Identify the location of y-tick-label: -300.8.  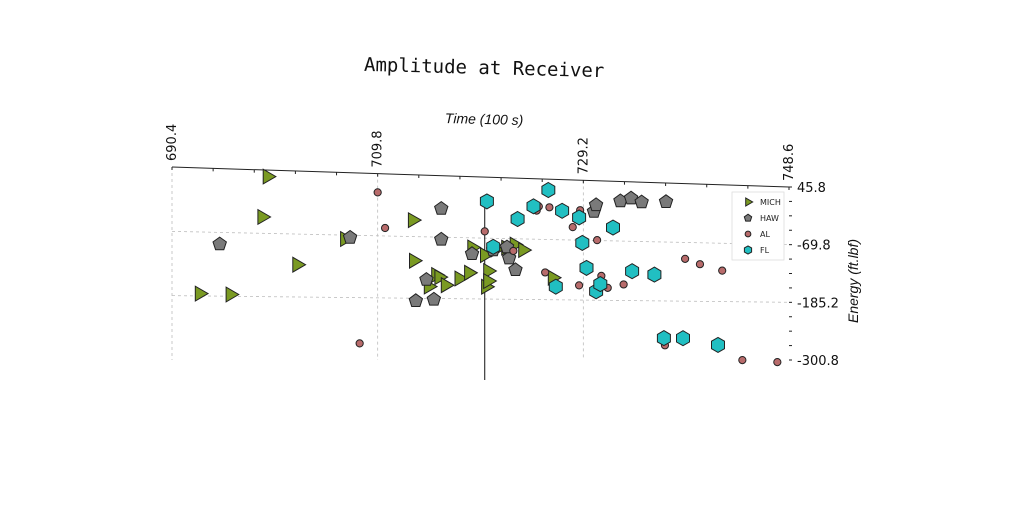
(818, 361).